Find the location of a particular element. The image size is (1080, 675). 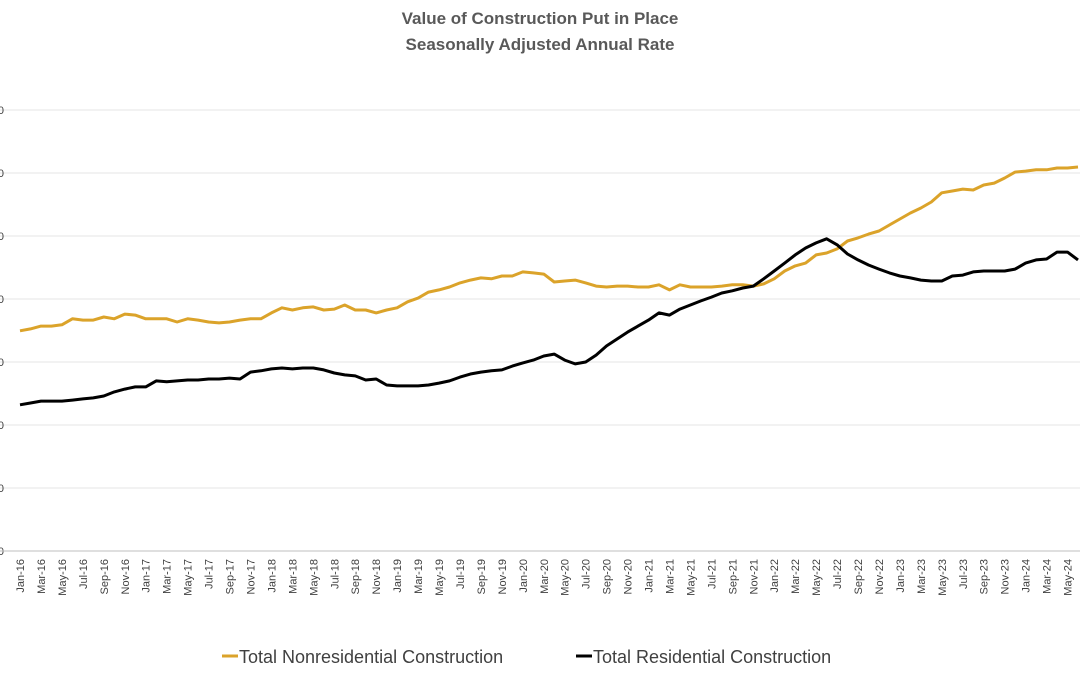

x-tick-label: Jul-16 is located at coordinates (84, 574).